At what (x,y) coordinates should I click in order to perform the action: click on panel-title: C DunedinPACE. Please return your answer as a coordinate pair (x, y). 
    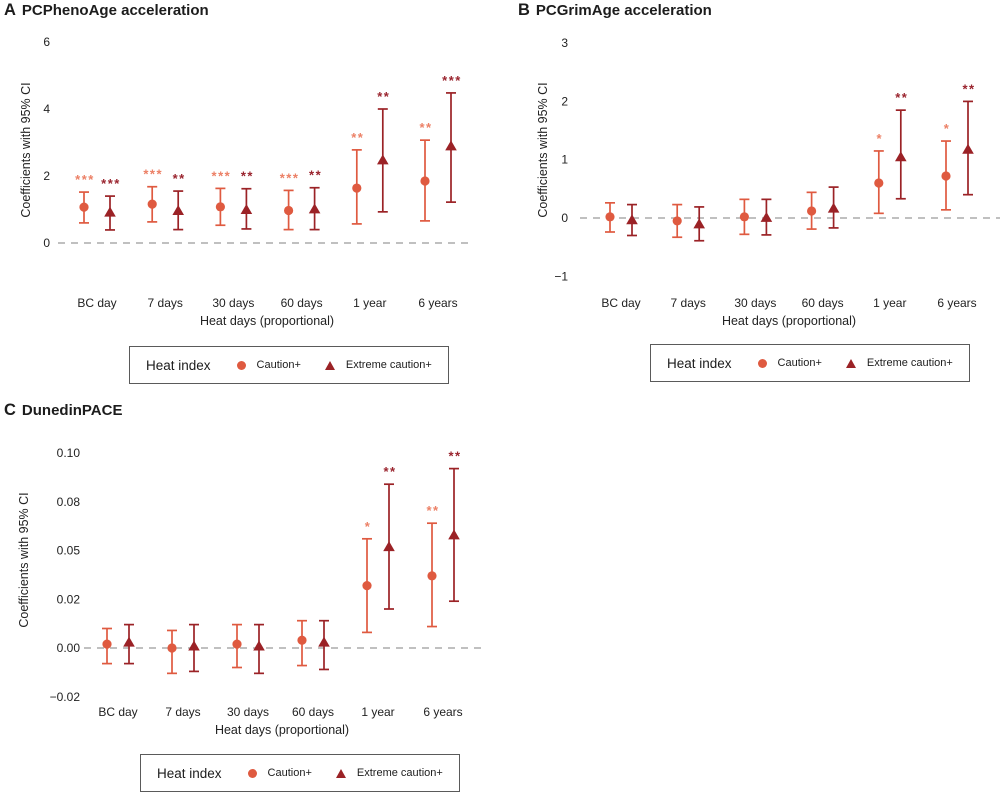
    Looking at the image, I should click on (63, 410).